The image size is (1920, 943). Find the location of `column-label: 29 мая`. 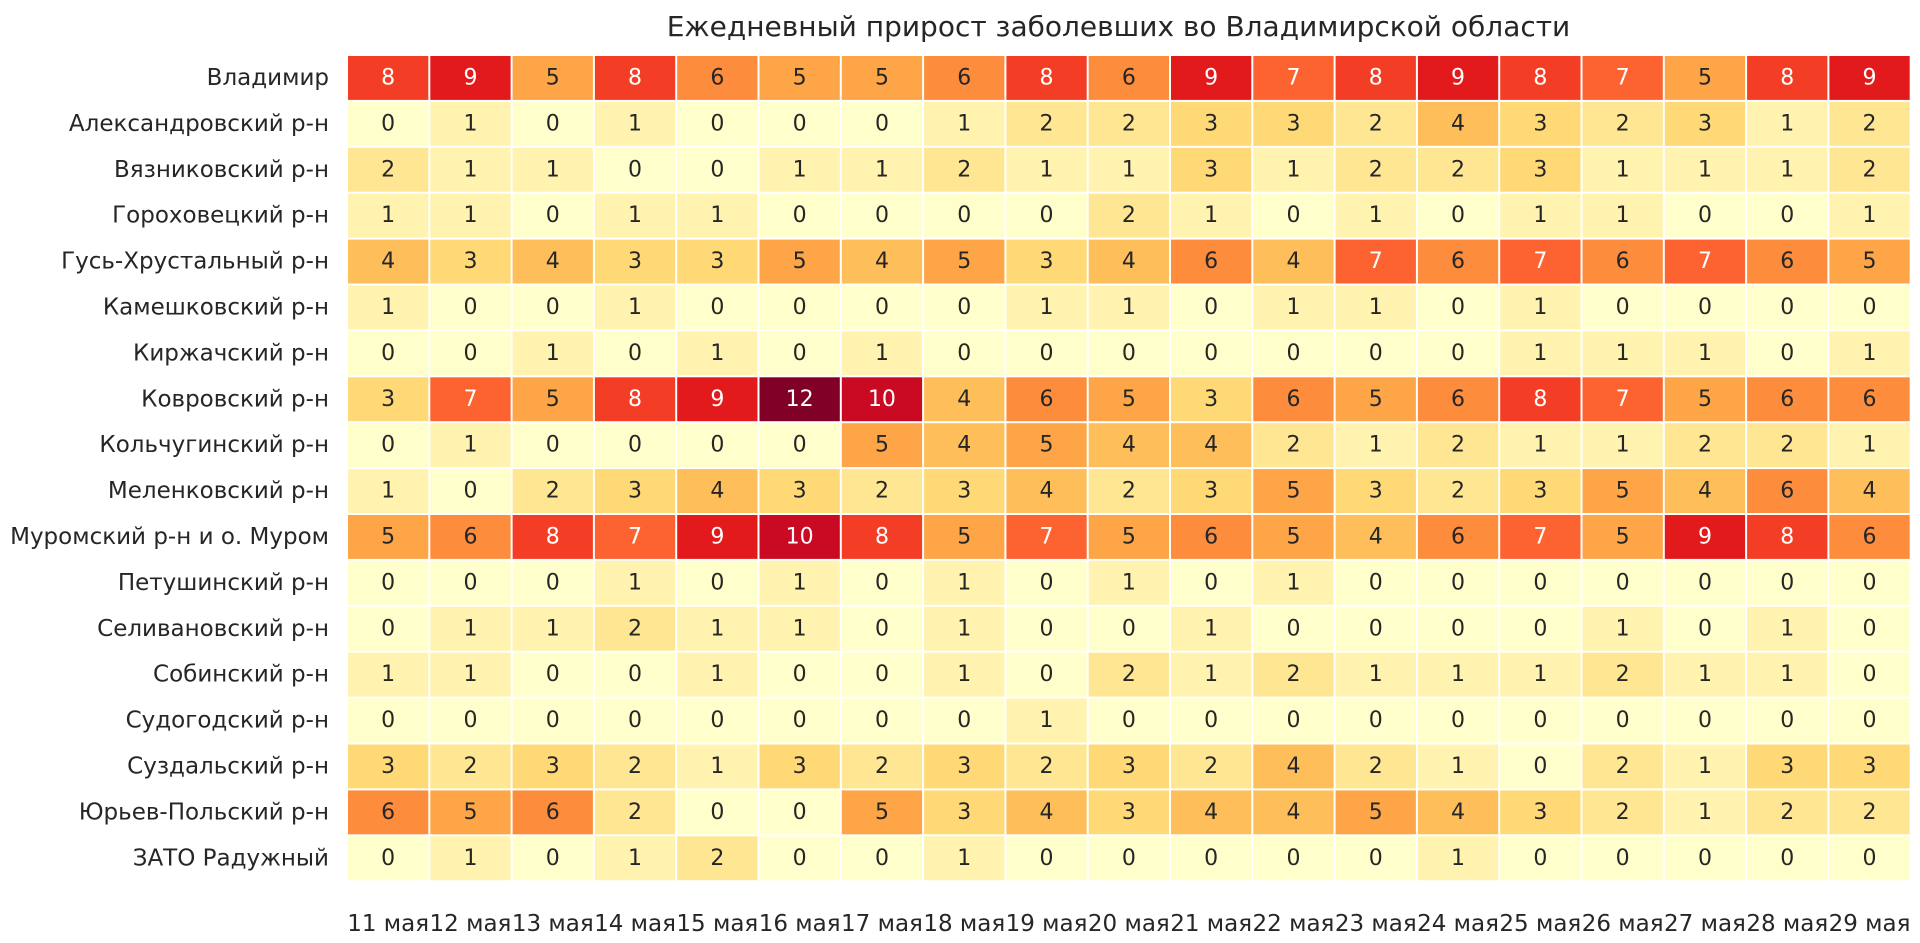

column-label: 29 мая is located at coordinates (1870, 924).